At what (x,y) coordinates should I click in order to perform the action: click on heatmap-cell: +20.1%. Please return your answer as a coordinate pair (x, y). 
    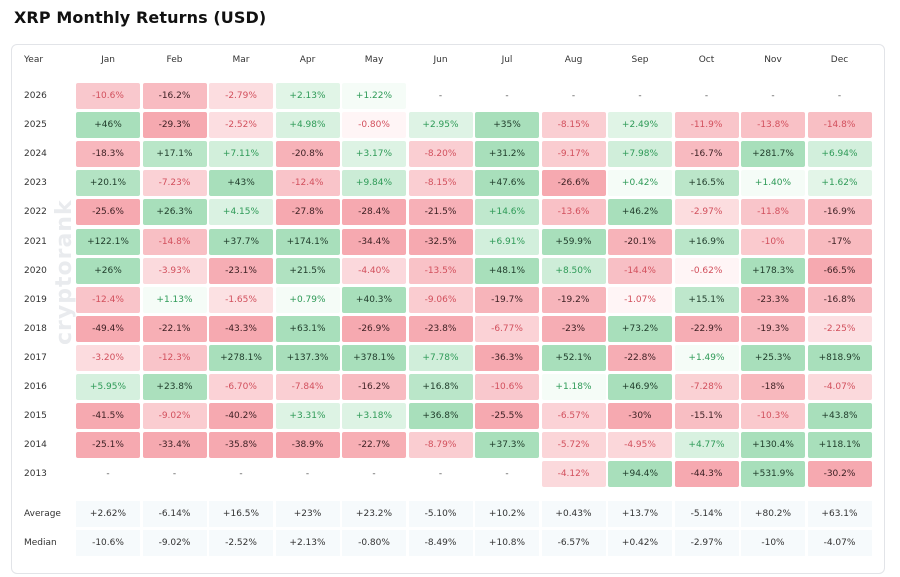
    Looking at the image, I should click on (108, 183).